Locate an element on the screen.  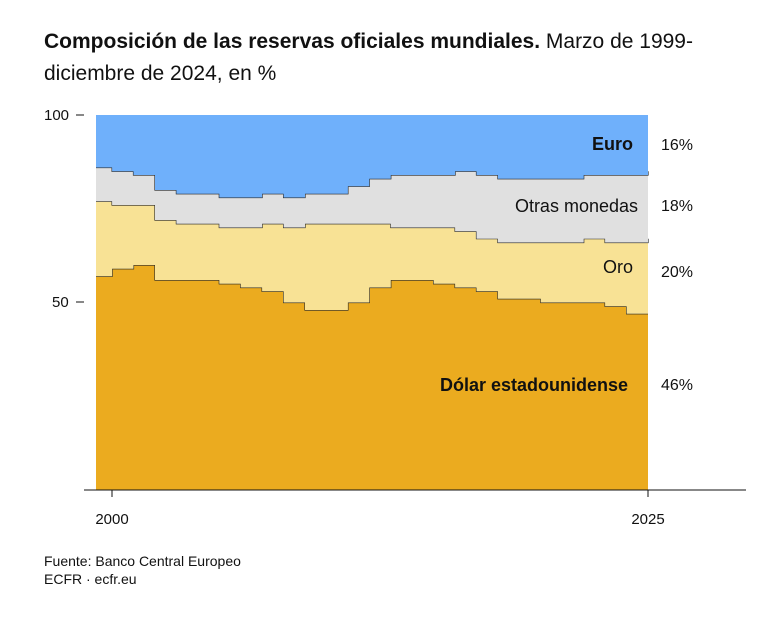
end-value-oro: 20% is located at coordinates (677, 272).